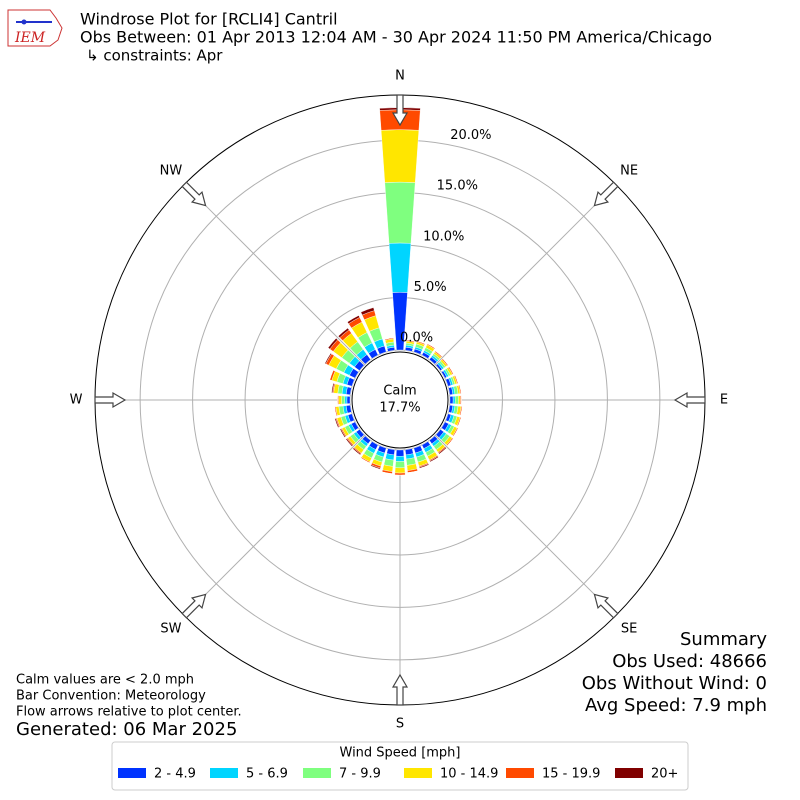  What do you see at coordinates (400, 766) in the screenshot?
I see `legend-box` at bounding box center [400, 766].